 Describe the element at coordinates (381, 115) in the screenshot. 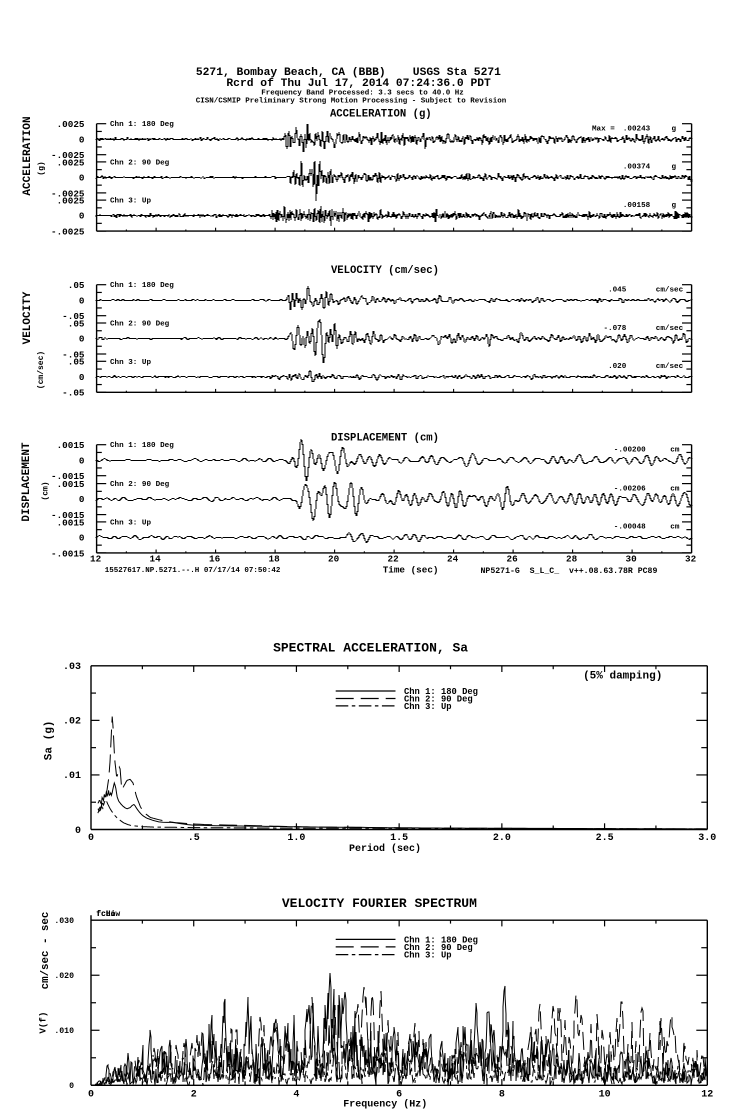

I see `svg-text: ACCELERATION (g)` at that location.